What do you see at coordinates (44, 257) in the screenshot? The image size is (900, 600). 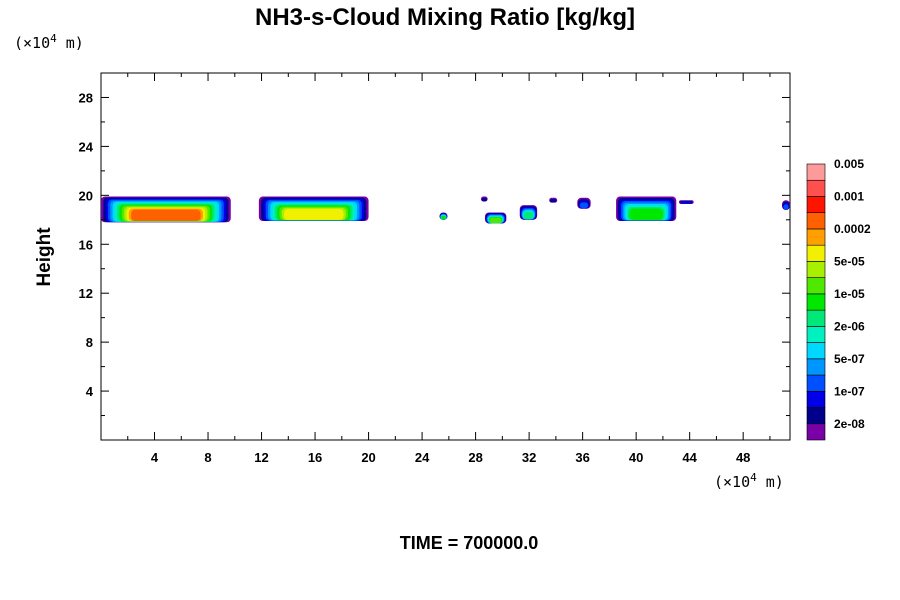 I see `y-axis-title: Height` at bounding box center [44, 257].